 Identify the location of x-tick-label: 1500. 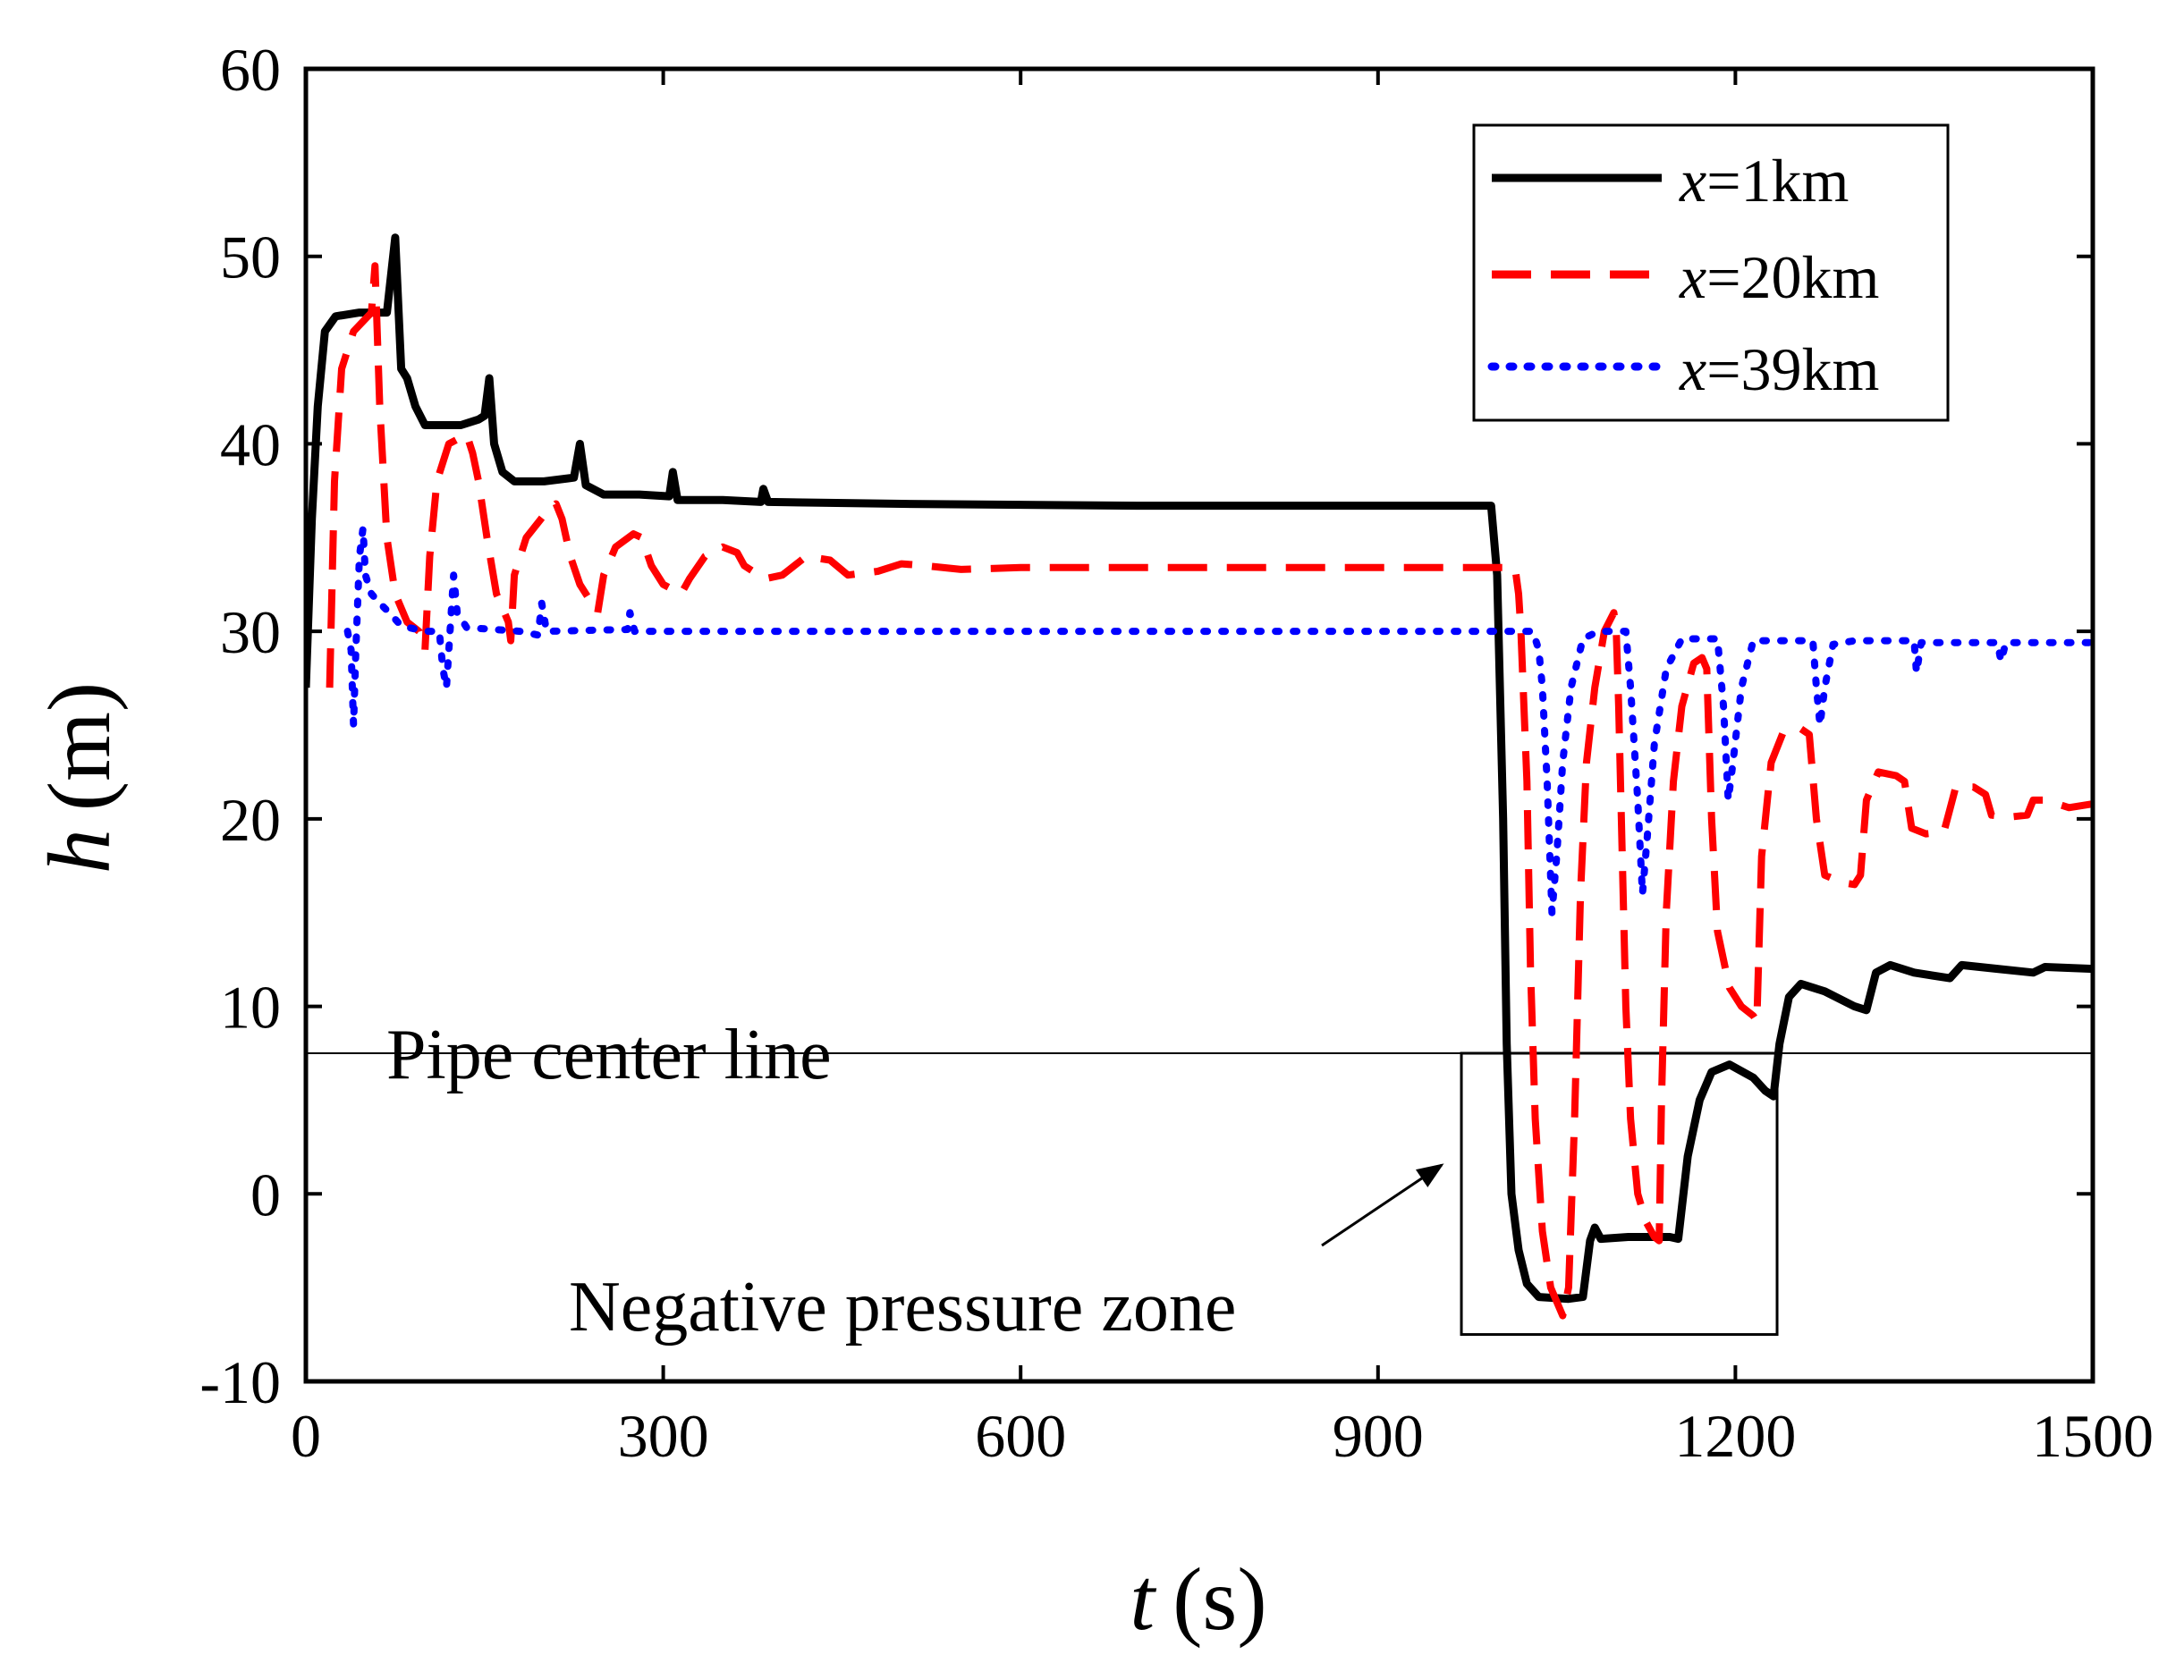
(2093, 1436).